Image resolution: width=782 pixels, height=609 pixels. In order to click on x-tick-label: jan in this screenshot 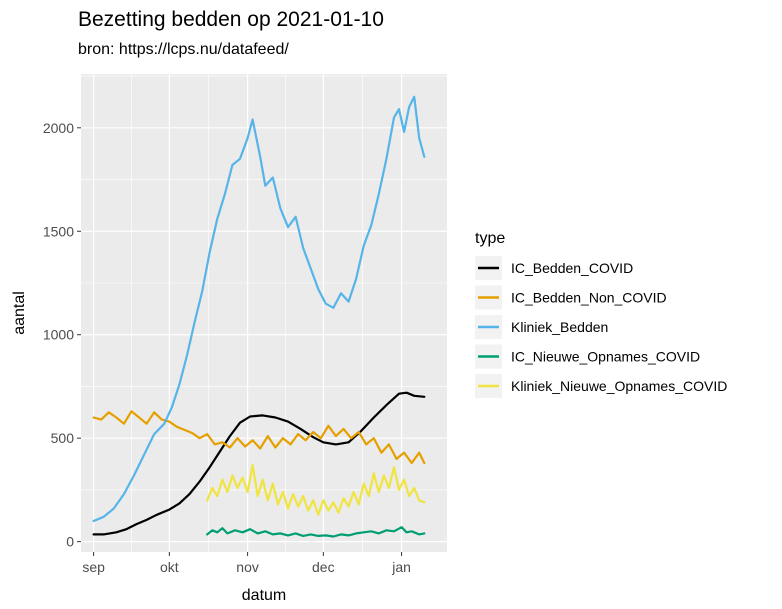, I will do `click(401, 567)`.